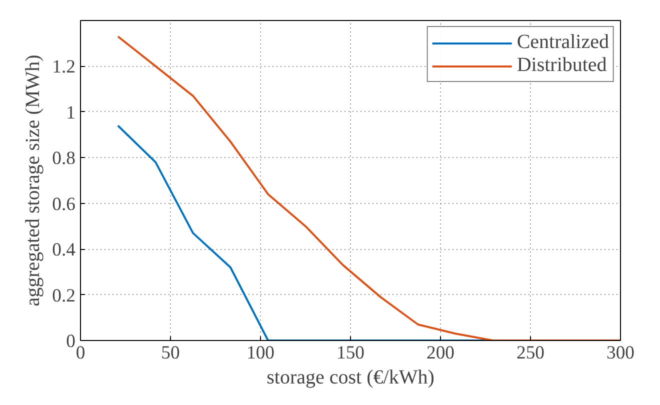 The height and width of the screenshot is (405, 660). Describe the element at coordinates (350, 353) in the screenshot. I see `x-tick-label: 150` at that location.